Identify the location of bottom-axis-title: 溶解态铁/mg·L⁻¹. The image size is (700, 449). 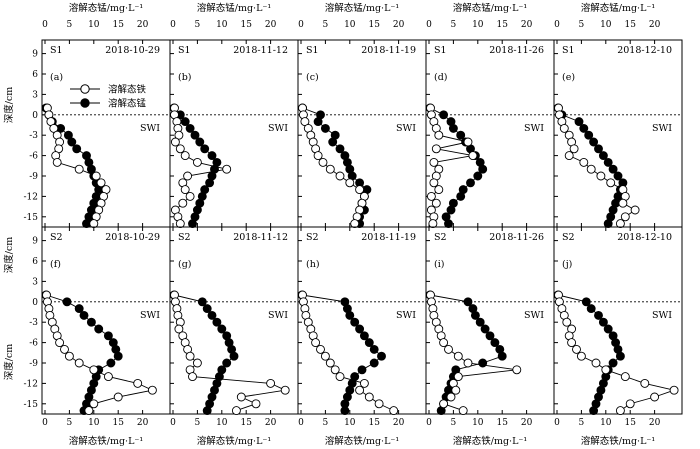
(490, 441).